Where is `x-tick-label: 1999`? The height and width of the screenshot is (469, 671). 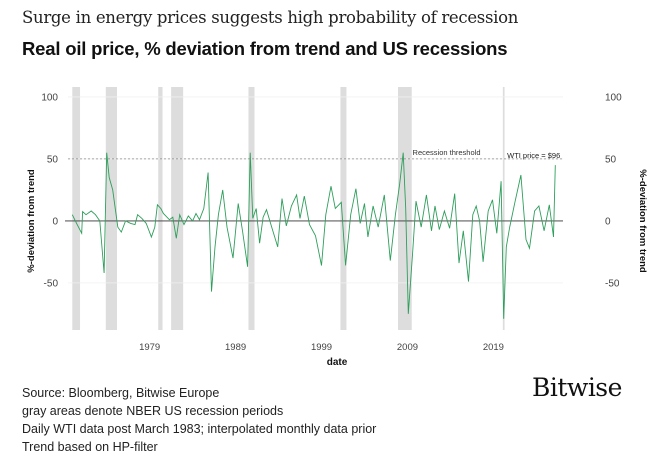 x-tick-label: 1999 is located at coordinates (321, 347).